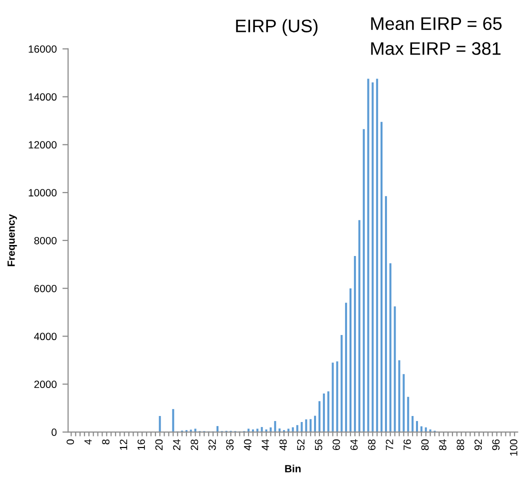 Image resolution: width=532 pixels, height=479 pixels. What do you see at coordinates (176, 444) in the screenshot?
I see `x-tick-label: 24` at bounding box center [176, 444].